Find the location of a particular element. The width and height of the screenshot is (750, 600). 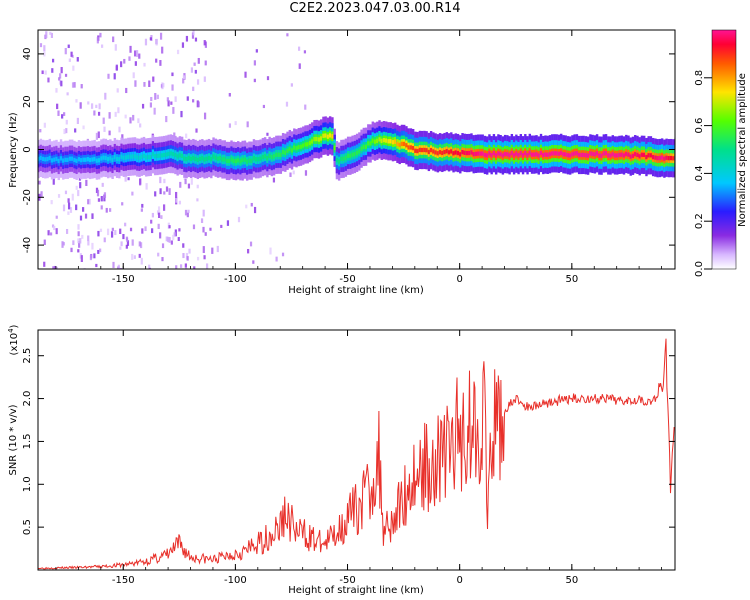

snr-ytick-label: 1.5 is located at coordinates (27, 441).